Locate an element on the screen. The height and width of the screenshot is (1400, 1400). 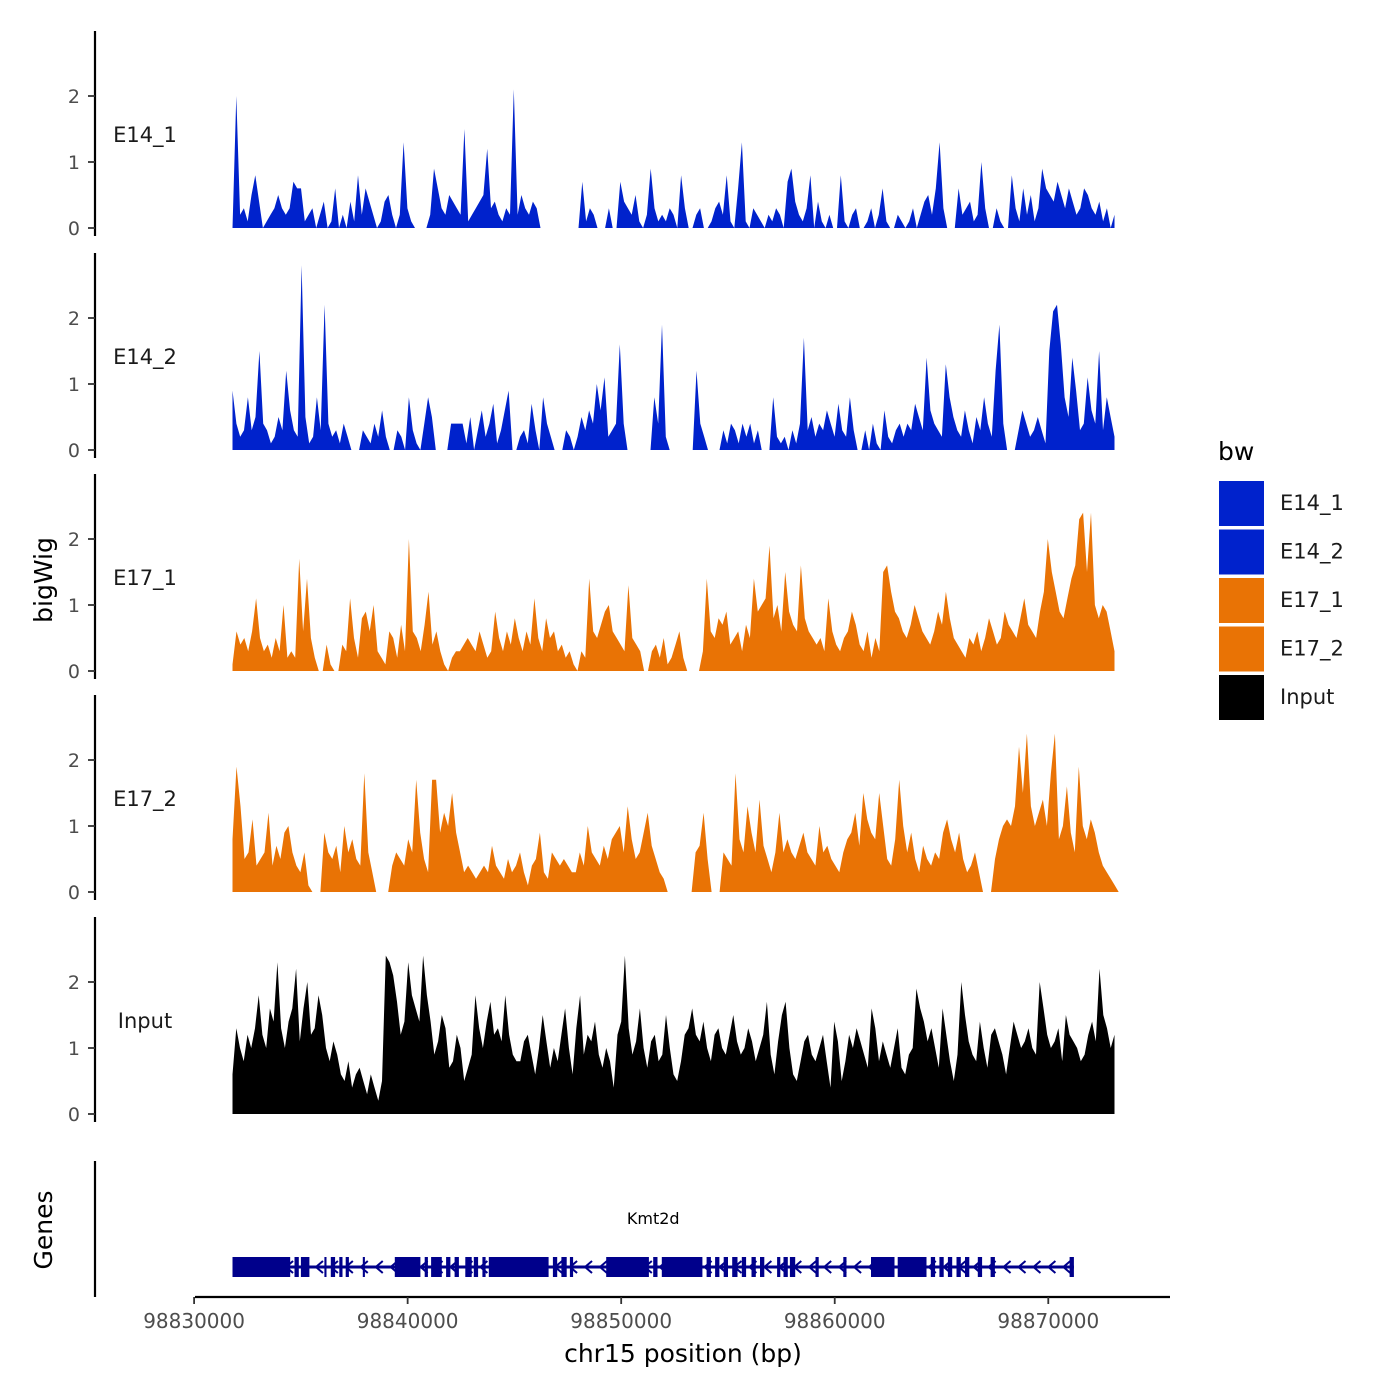
track-E17_2: 0 1 2 E17_2 is located at coordinates (593, 799).